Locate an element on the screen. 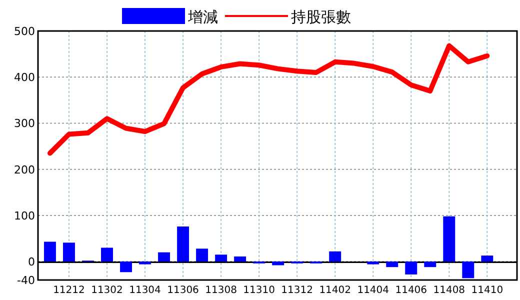  y-tick-label: 100 is located at coordinates (24, 215).